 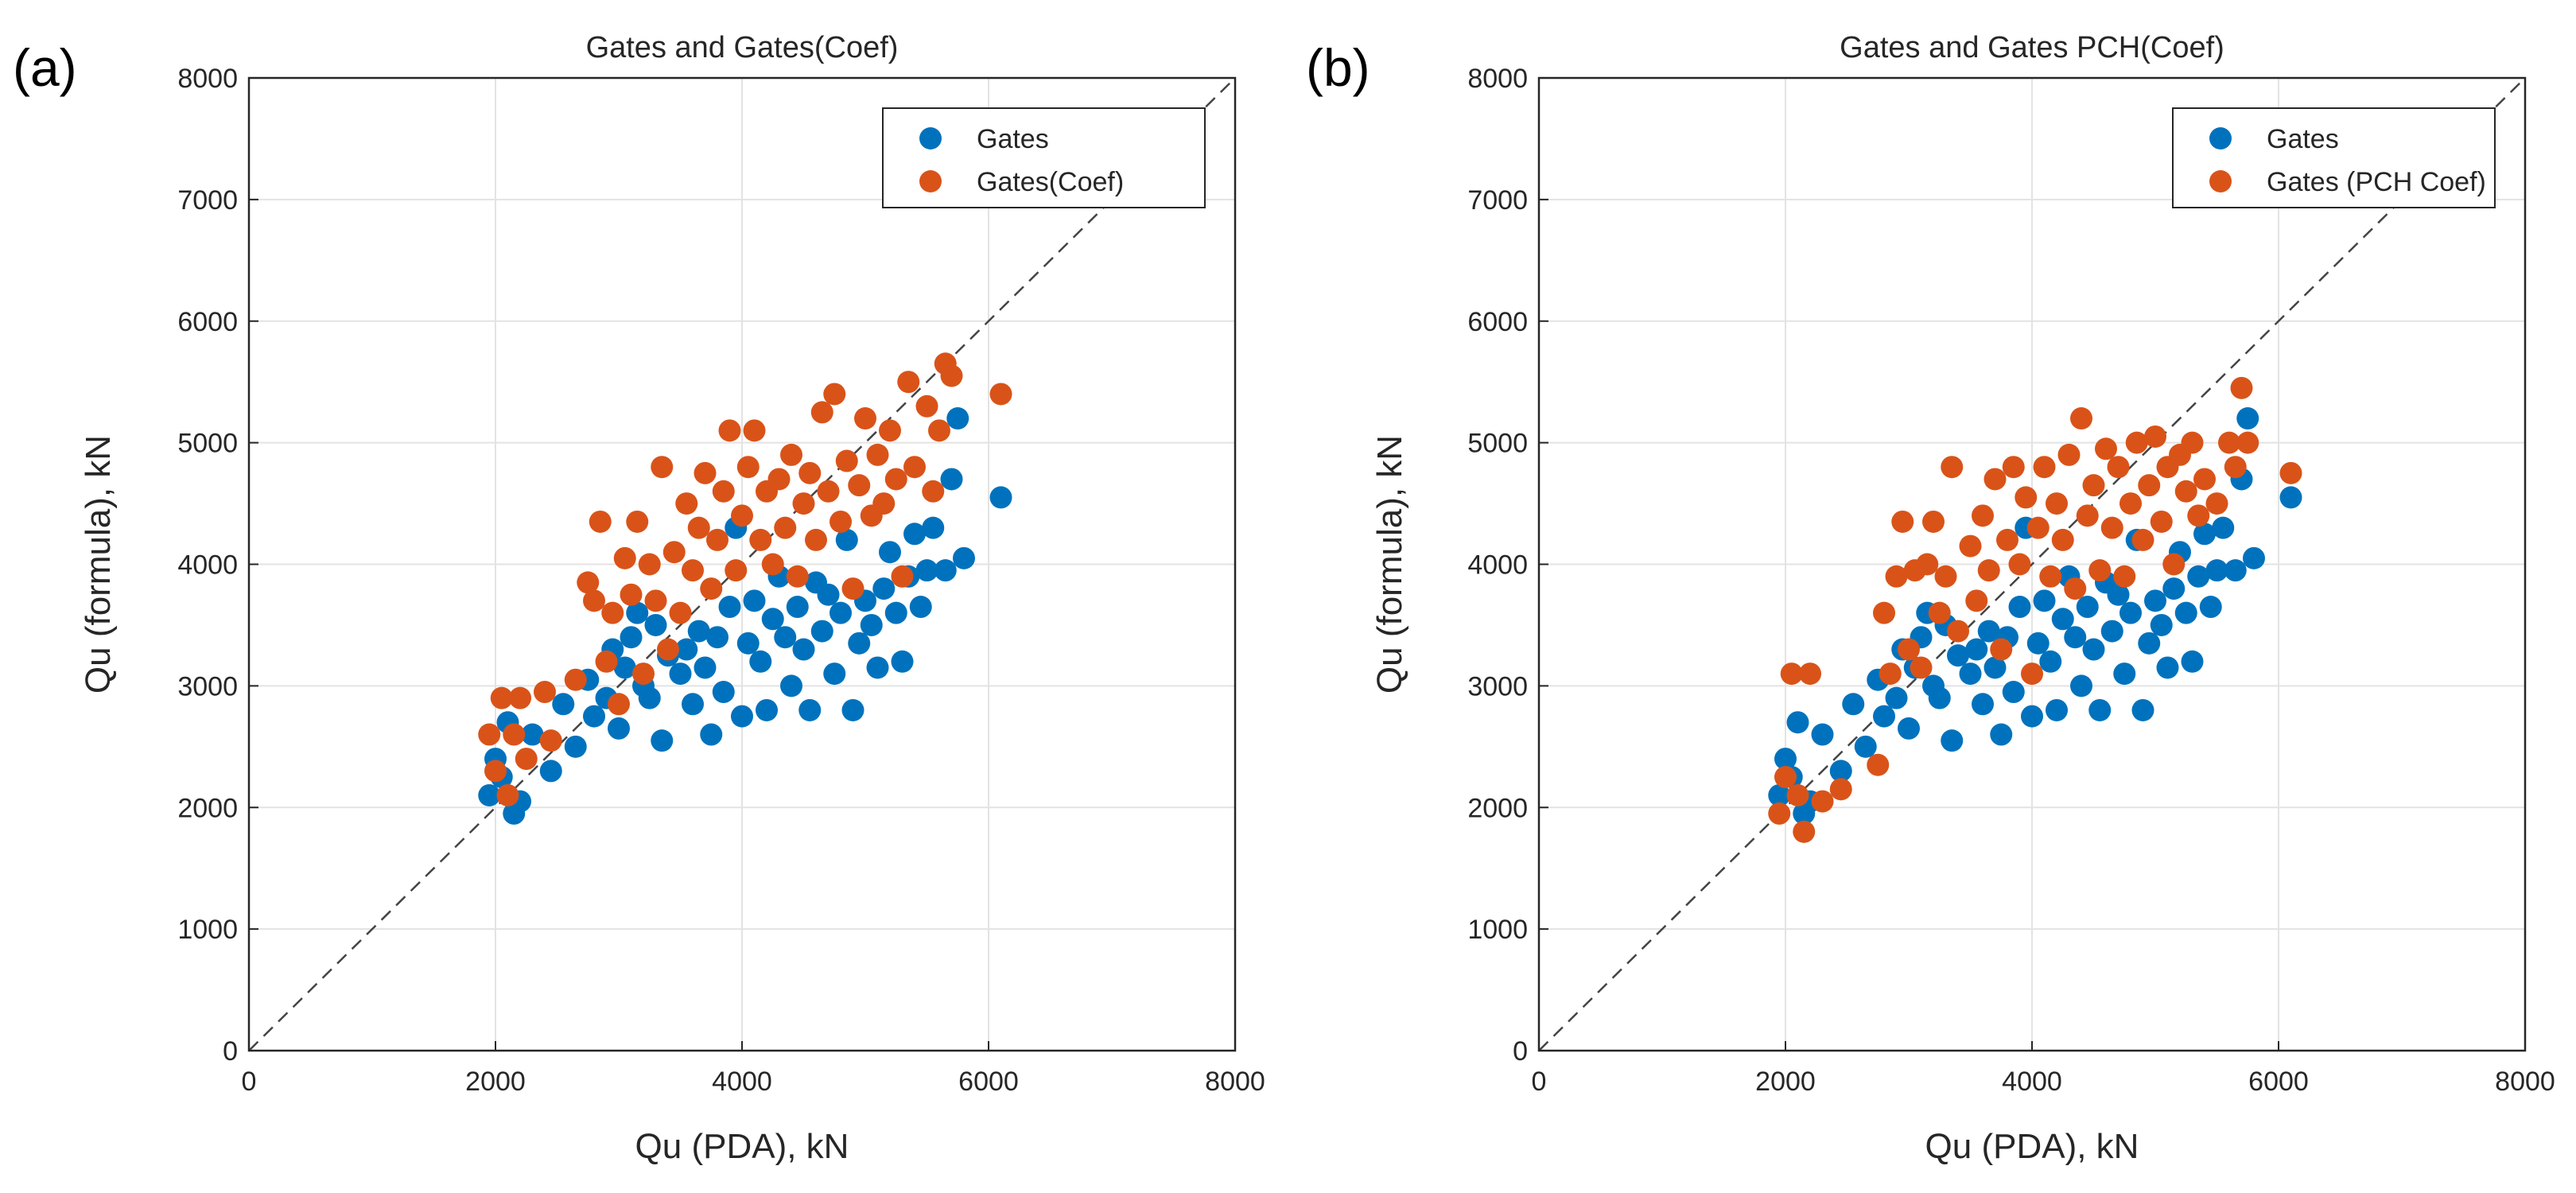 What do you see at coordinates (45, 67) in the screenshot?
I see `panel-label: (a)` at bounding box center [45, 67].